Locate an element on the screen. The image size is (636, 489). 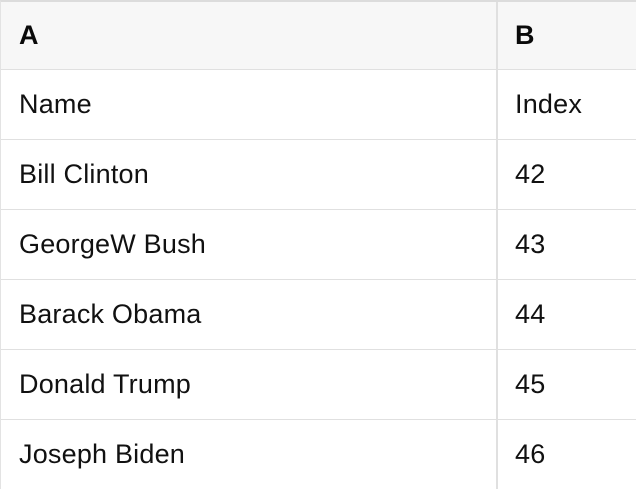
table-row: Barack Obama 44 is located at coordinates (318, 315).